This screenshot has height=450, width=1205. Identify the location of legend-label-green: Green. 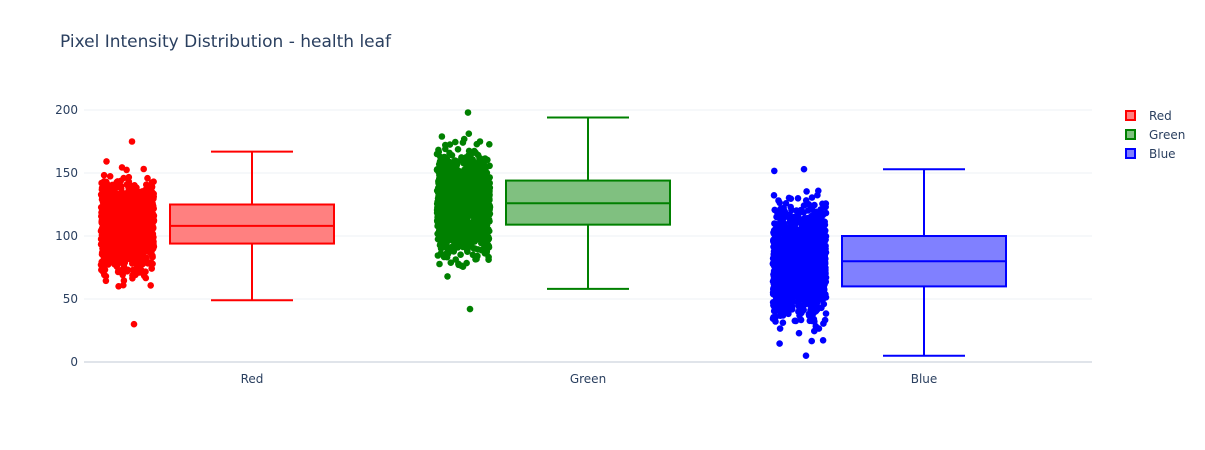
(1167, 134).